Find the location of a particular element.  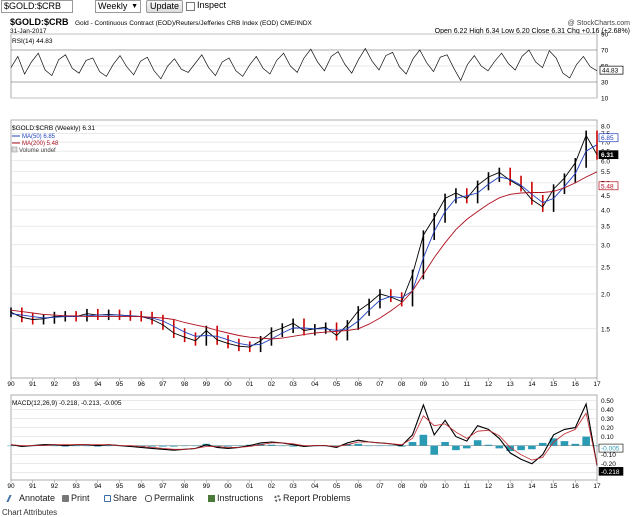

print-link: Print is located at coordinates (76, 498).